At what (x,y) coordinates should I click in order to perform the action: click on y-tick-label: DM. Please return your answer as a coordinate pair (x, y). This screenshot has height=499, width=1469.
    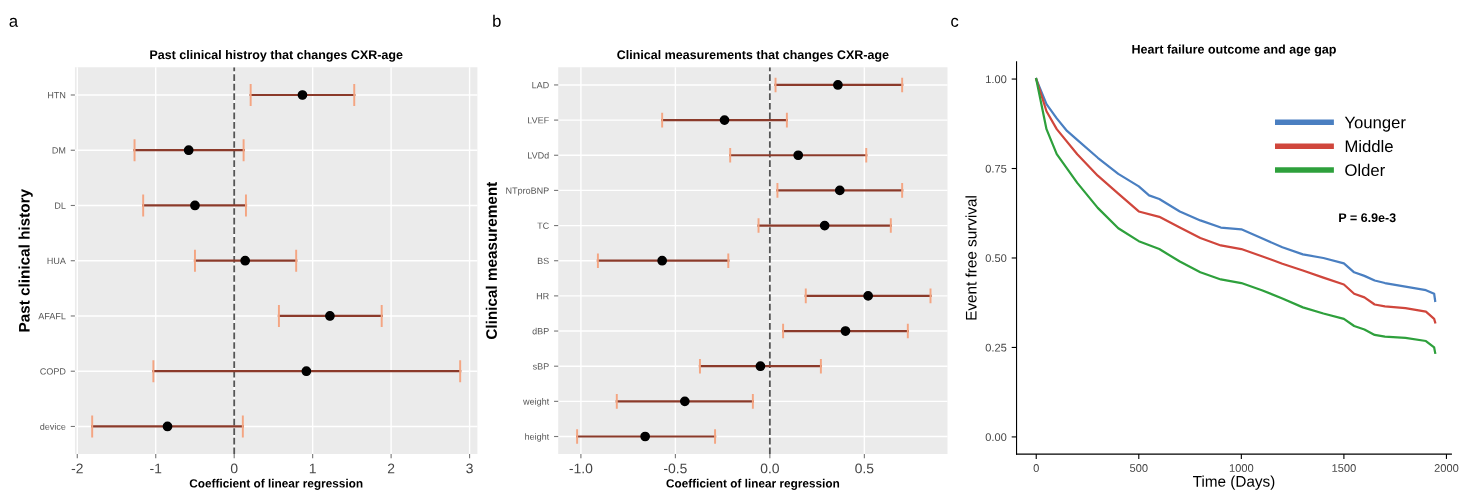
    Looking at the image, I should click on (59, 150).